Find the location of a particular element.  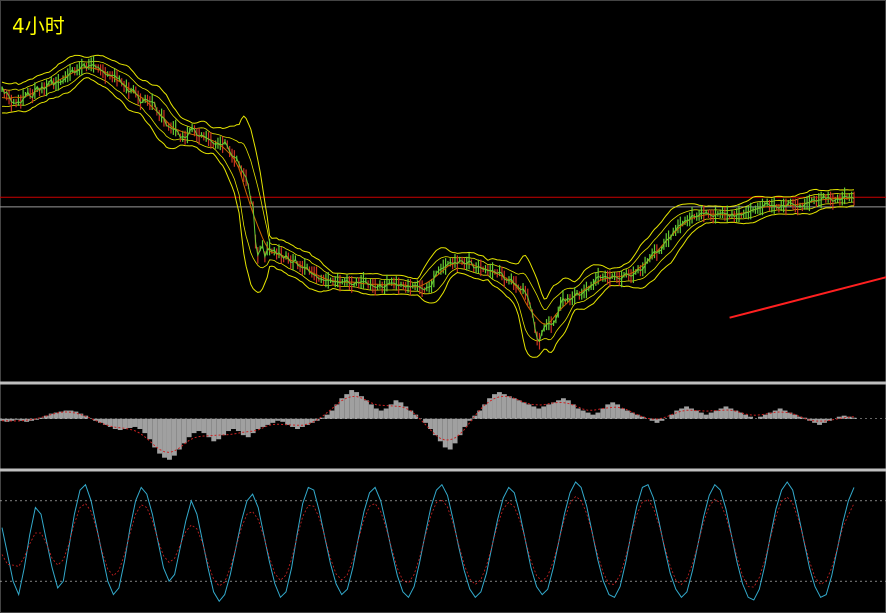

signal-line is located at coordinates (428, 424).